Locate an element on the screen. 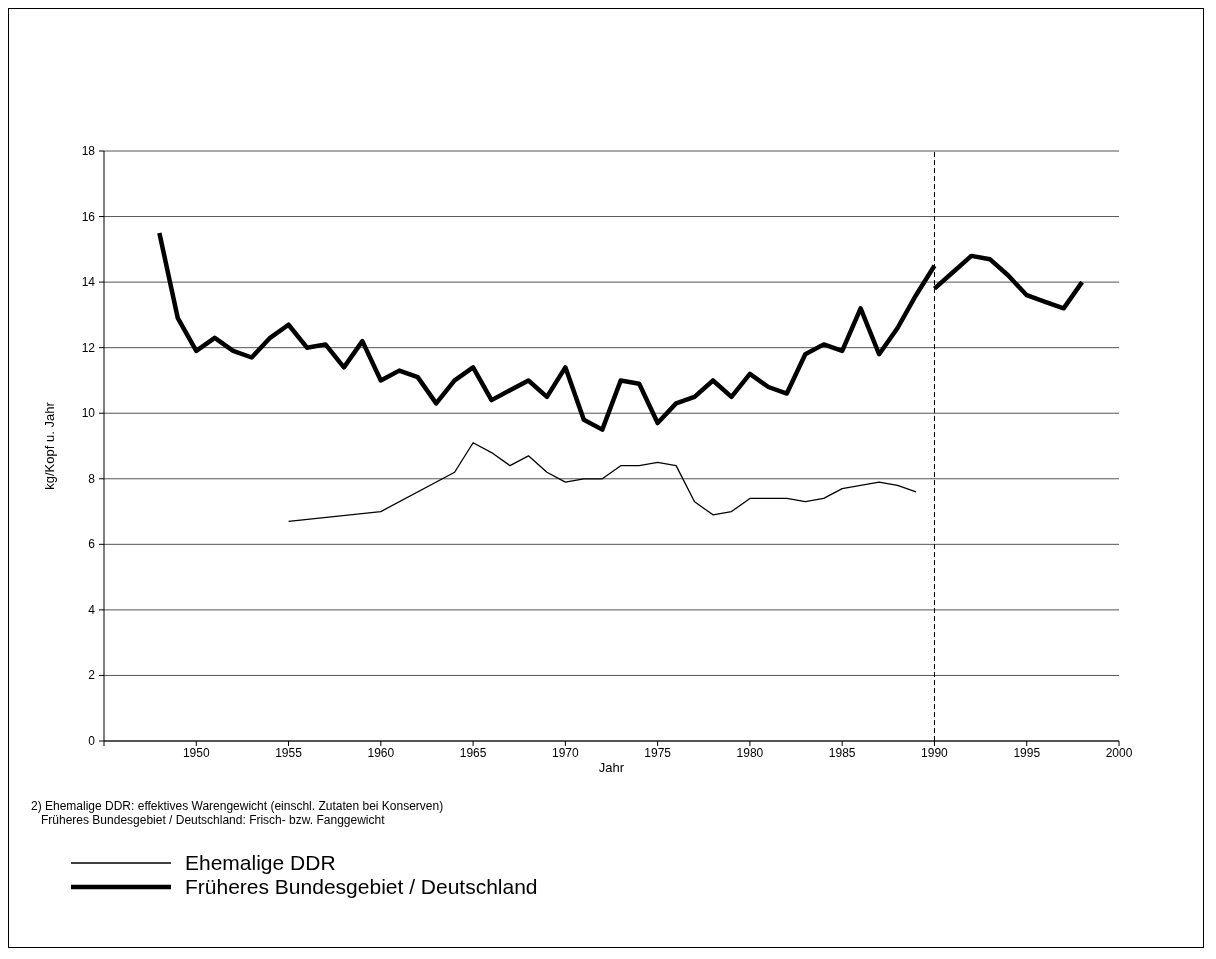 Image resolution: width=1216 pixels, height=959 pixels. x-tick-label: 1995 is located at coordinates (1027, 752).